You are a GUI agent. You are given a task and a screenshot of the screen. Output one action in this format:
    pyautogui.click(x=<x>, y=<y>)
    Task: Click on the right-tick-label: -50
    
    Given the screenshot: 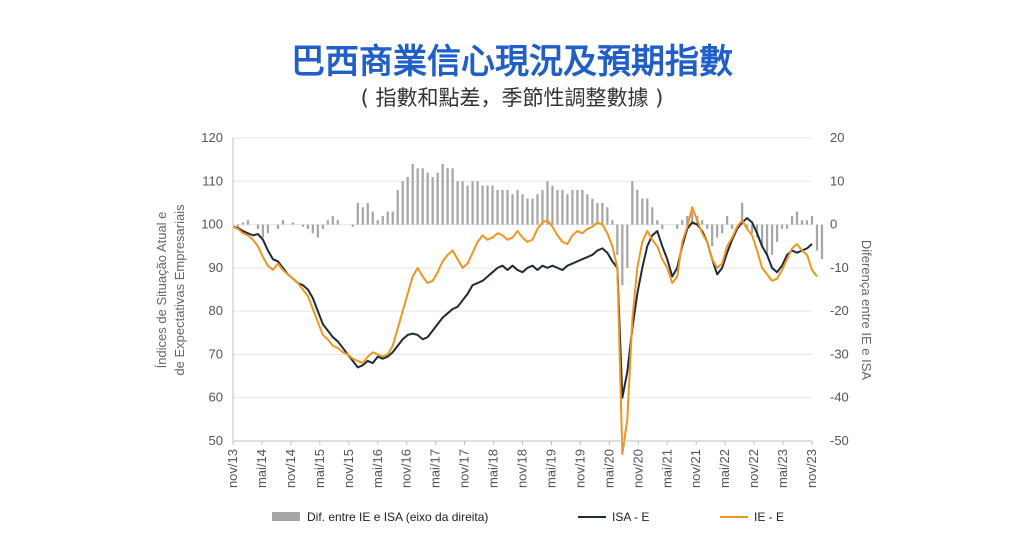 What is the action you would take?
    pyautogui.click(x=839, y=440)
    